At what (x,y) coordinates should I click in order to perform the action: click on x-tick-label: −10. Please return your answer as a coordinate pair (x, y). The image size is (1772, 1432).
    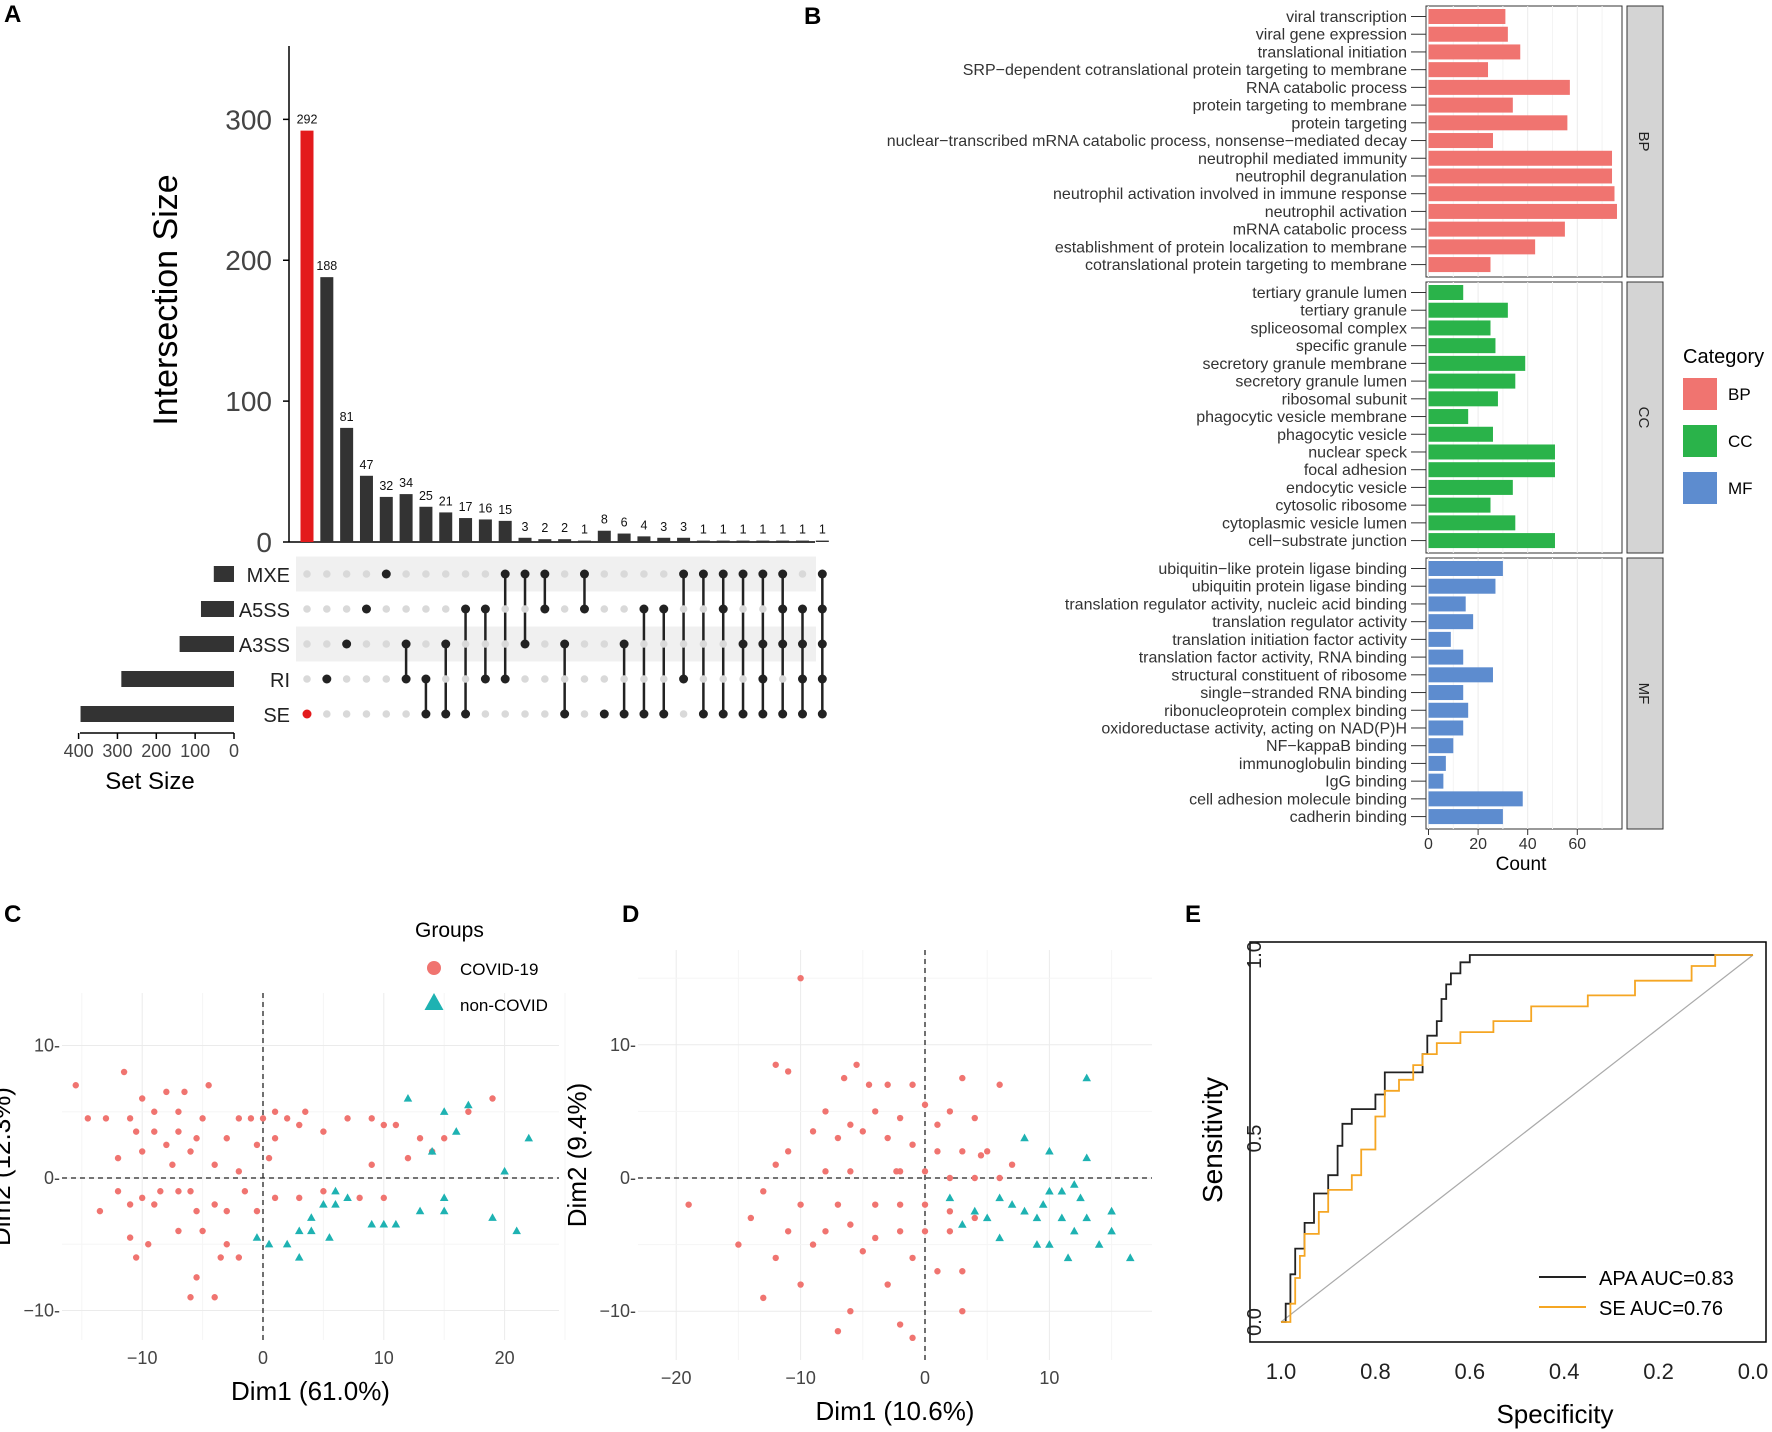
    Looking at the image, I should click on (800, 1378).